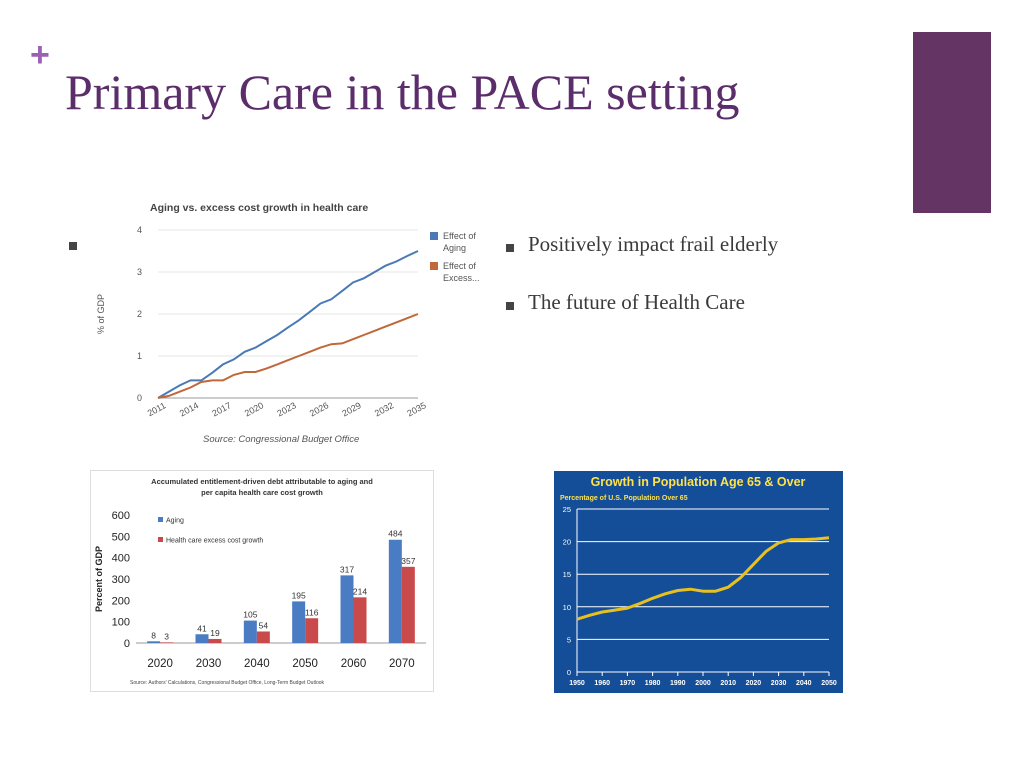  What do you see at coordinates (602, 683) in the screenshot?
I see `x-tick-label: 1960` at bounding box center [602, 683].